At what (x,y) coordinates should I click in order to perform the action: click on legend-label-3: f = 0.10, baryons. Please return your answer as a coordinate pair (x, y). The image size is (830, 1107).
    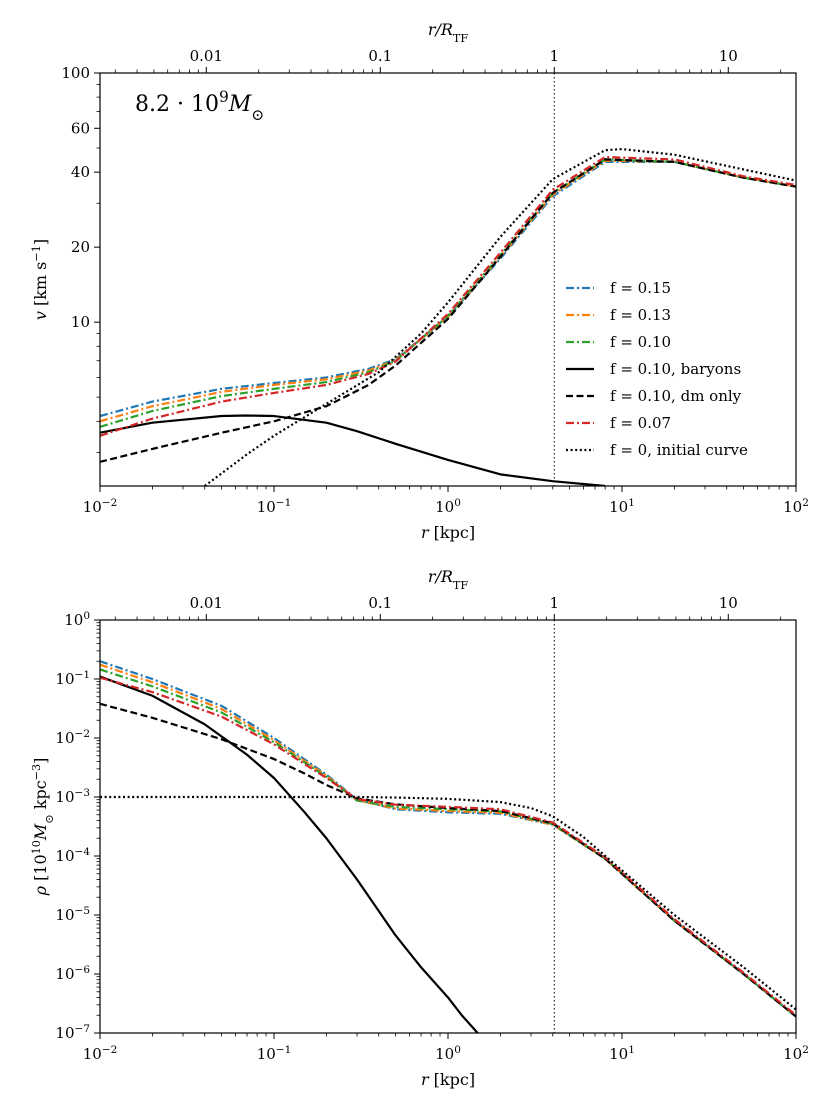
    Looking at the image, I should click on (675, 369).